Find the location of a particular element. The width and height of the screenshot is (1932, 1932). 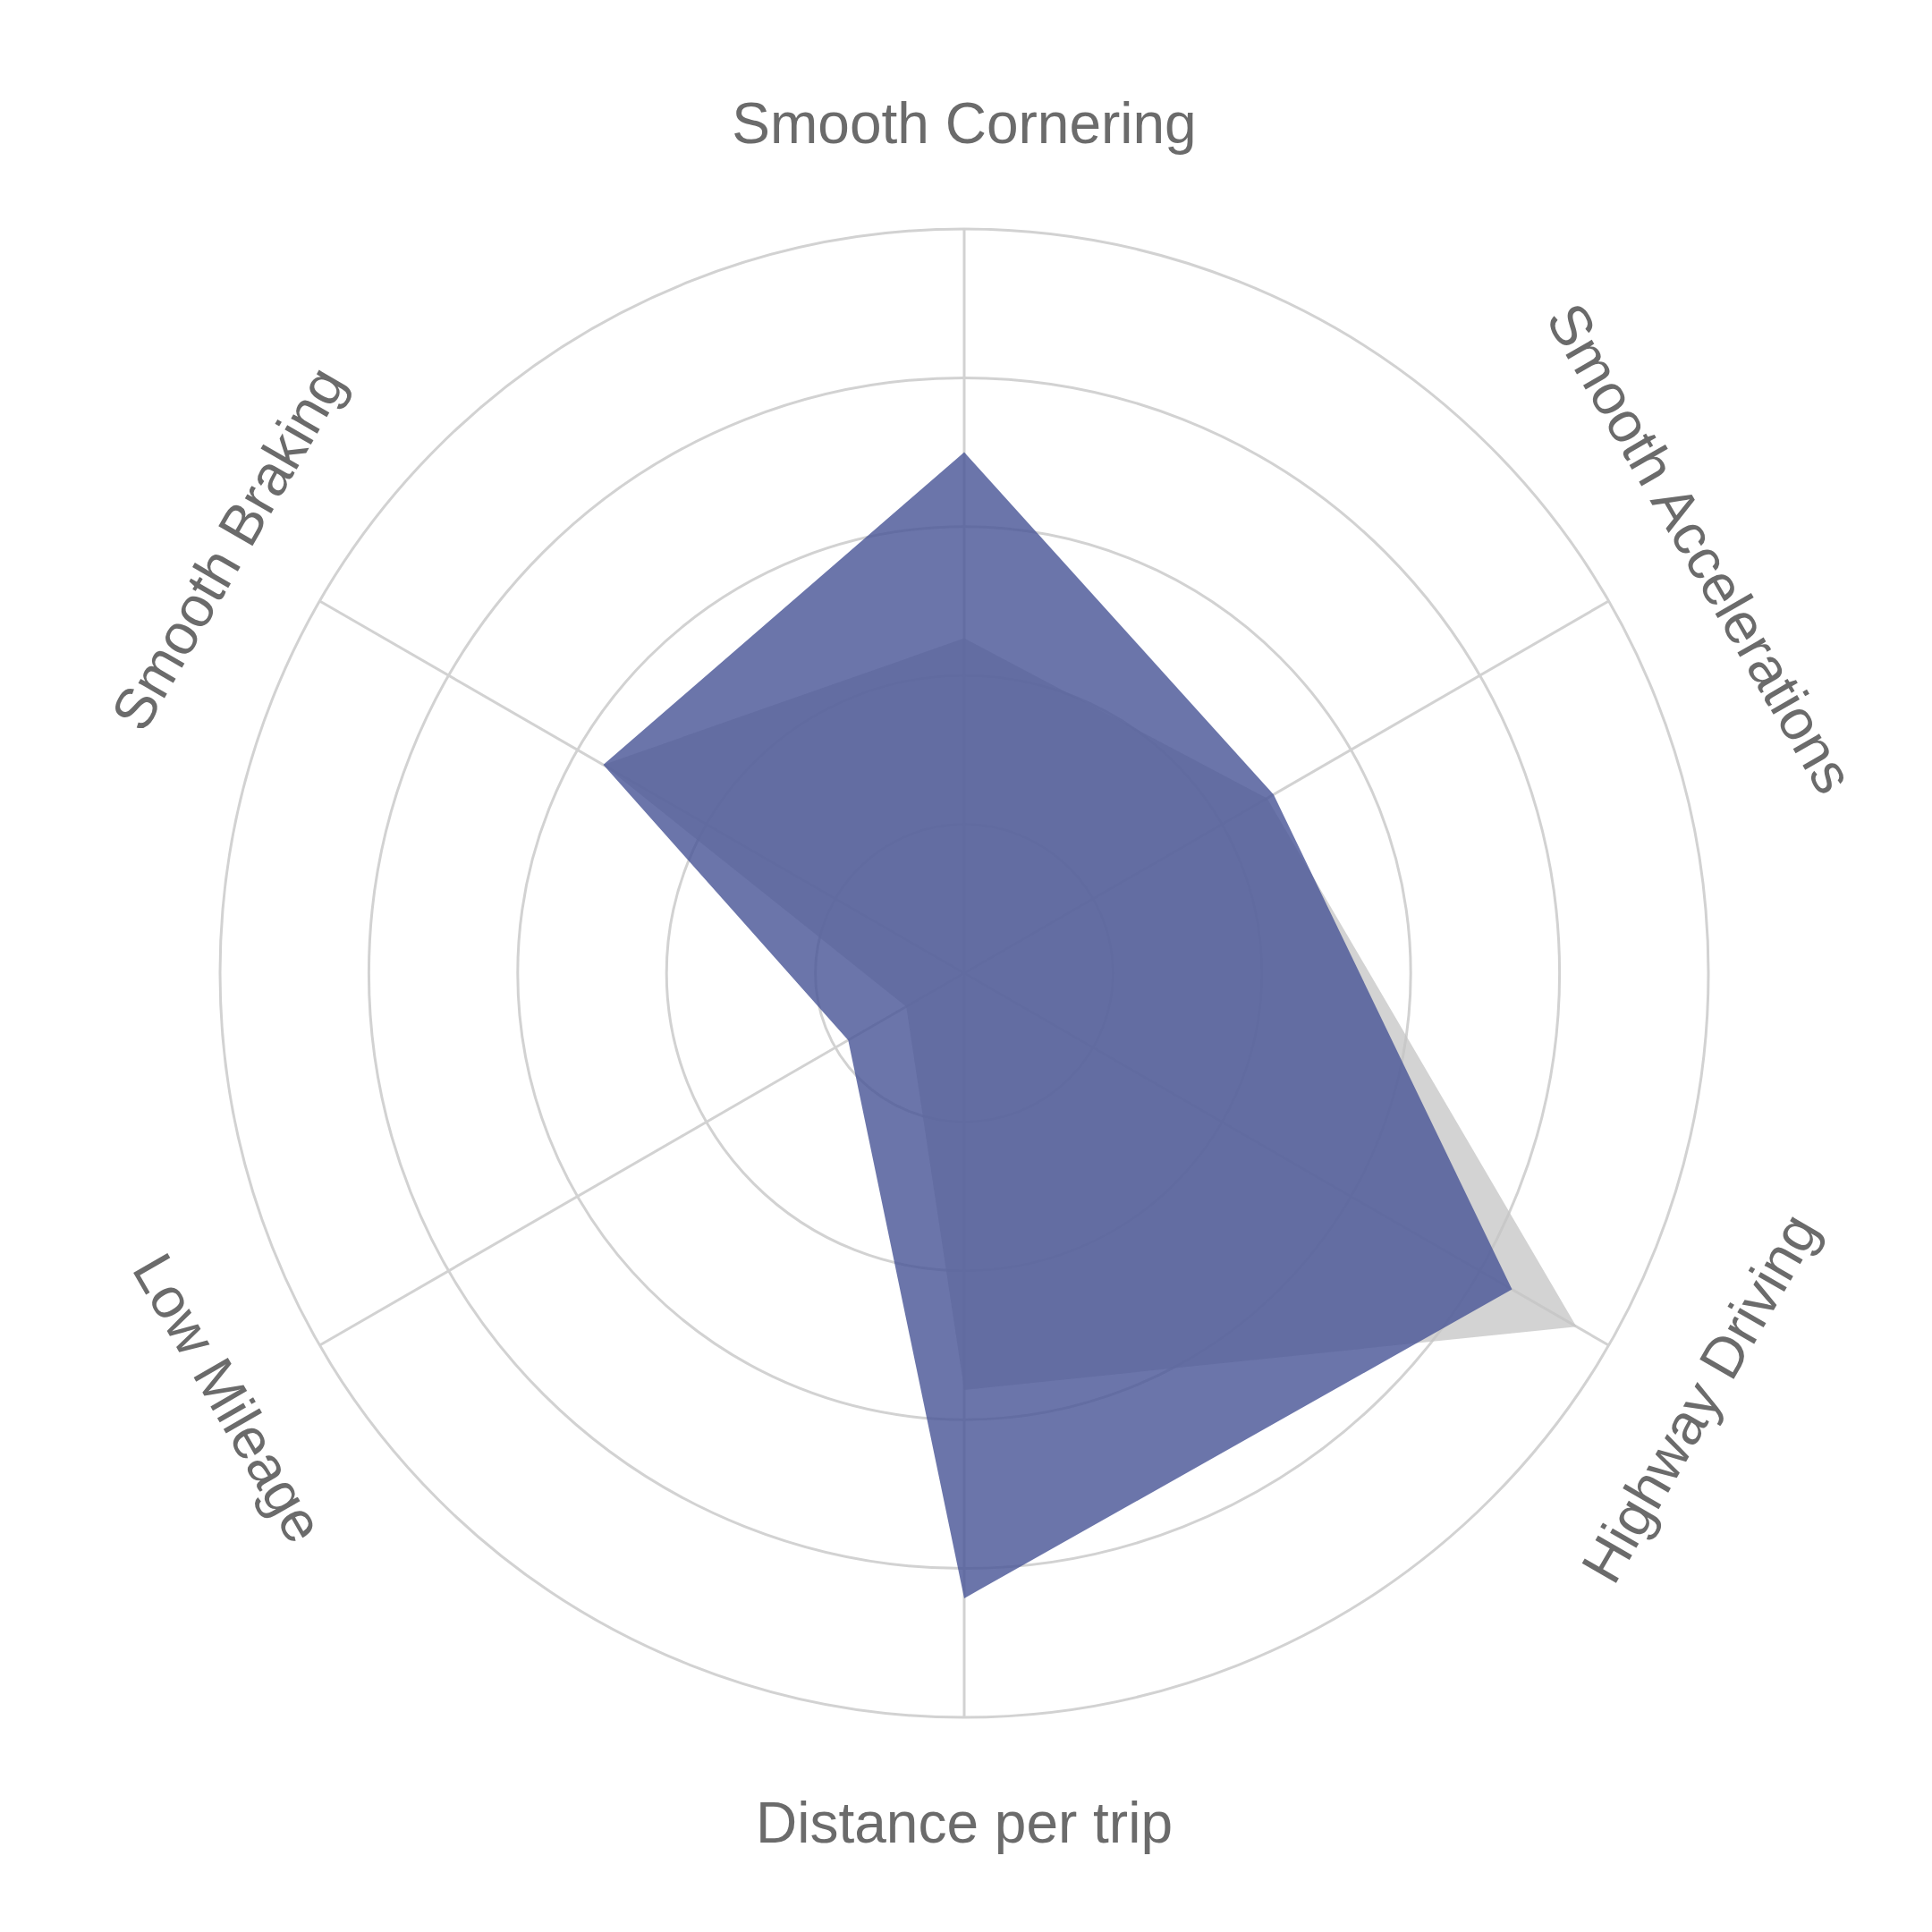

spoke-label: Smooth Cornering is located at coordinates (964, 123).